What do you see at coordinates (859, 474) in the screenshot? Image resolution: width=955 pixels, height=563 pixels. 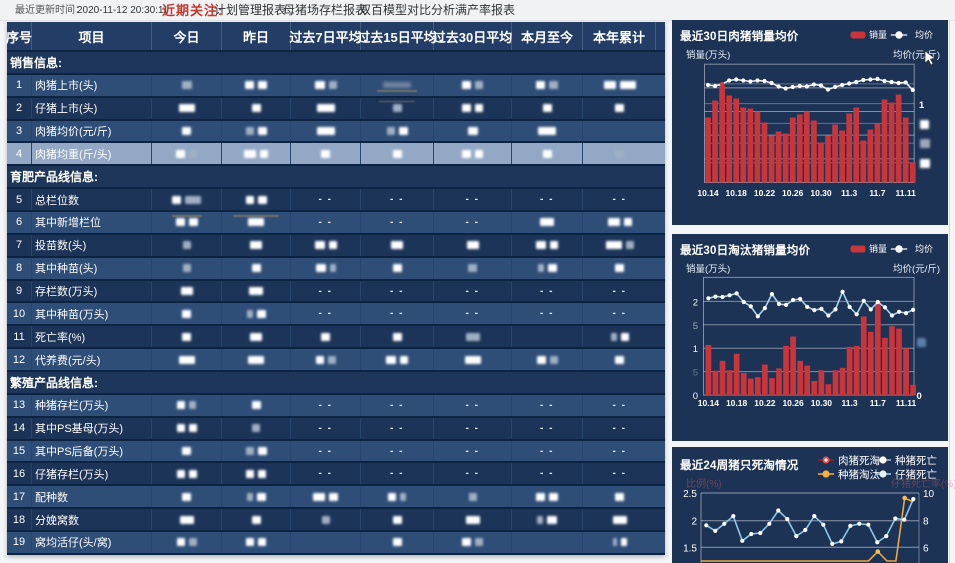 I see `svg-text: 种猪淘汰` at bounding box center [859, 474].